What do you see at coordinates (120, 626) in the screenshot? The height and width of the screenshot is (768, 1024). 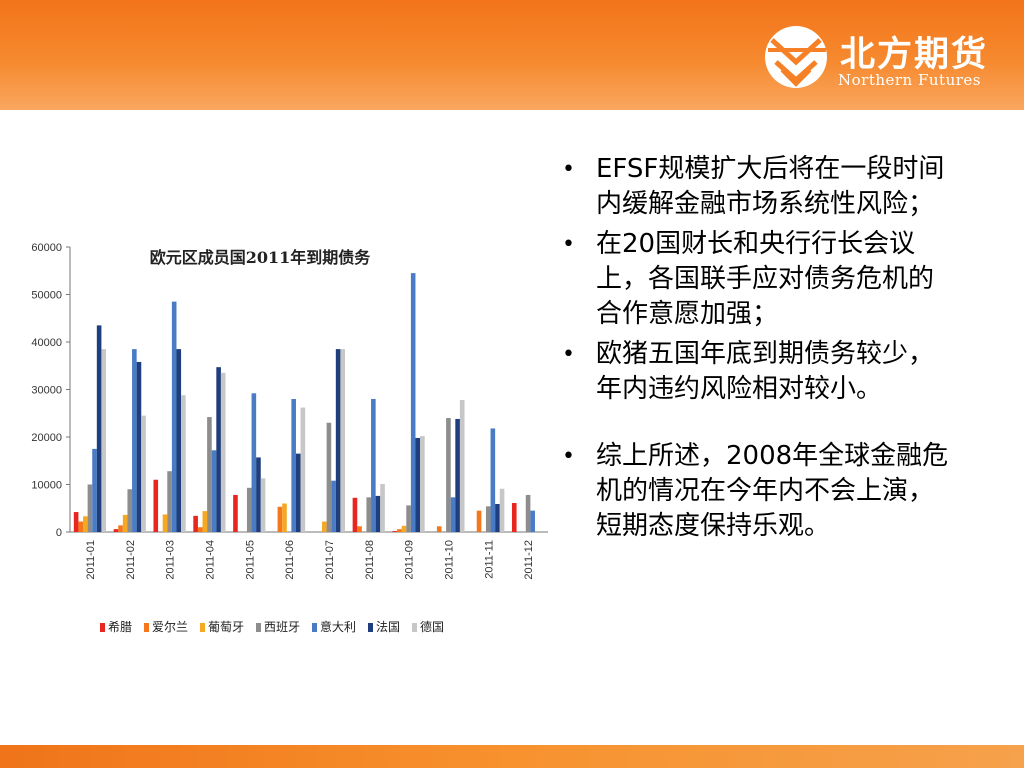 I see `legend-label-0: 希腊` at bounding box center [120, 626].